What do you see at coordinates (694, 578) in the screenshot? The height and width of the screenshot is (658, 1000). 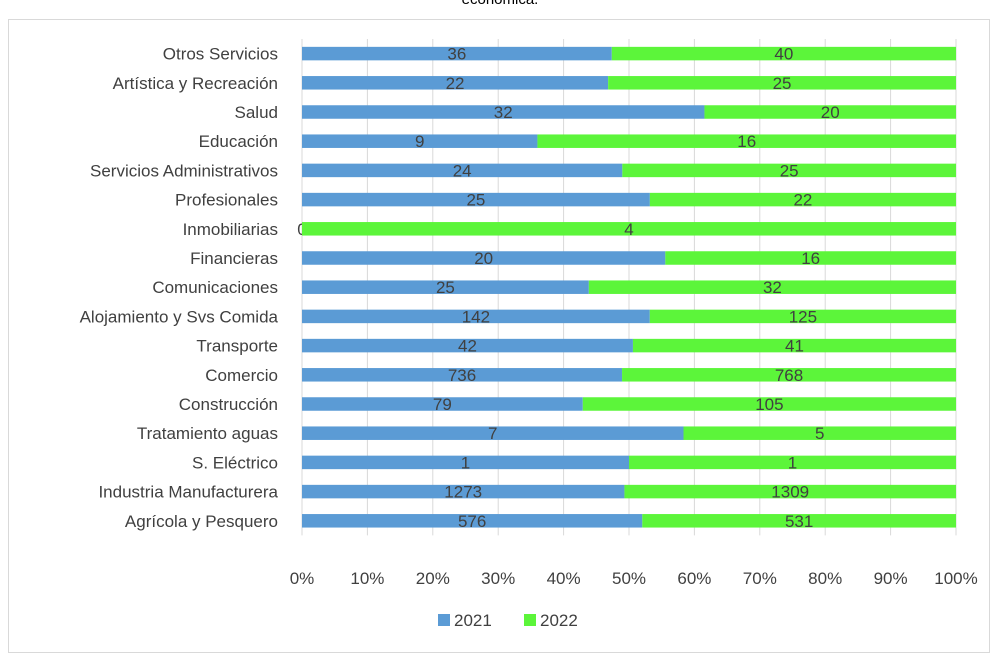 I see `x-tick-label: 60%` at bounding box center [694, 578].